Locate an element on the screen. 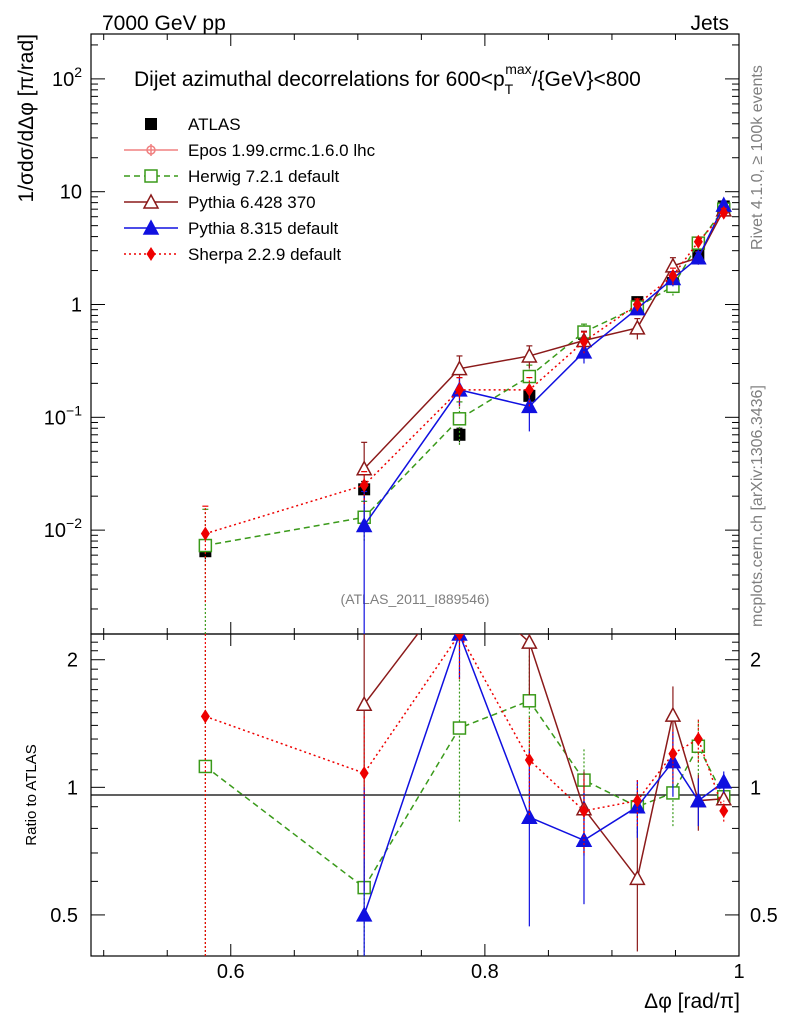 Image resolution: width=786 pixels, height=1024 pixels. y-tick-label: 10⁻² is located at coordinates (63, 528).